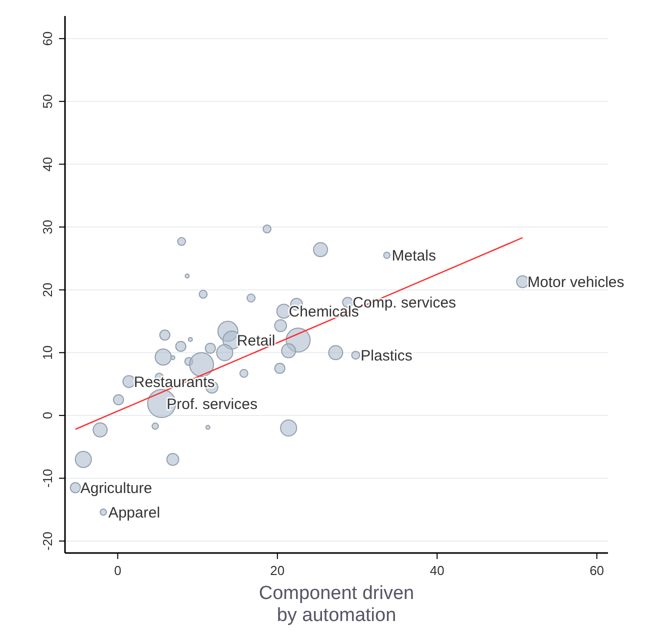 The height and width of the screenshot is (639, 654). I want to click on x-tick-label: 20, so click(277, 570).